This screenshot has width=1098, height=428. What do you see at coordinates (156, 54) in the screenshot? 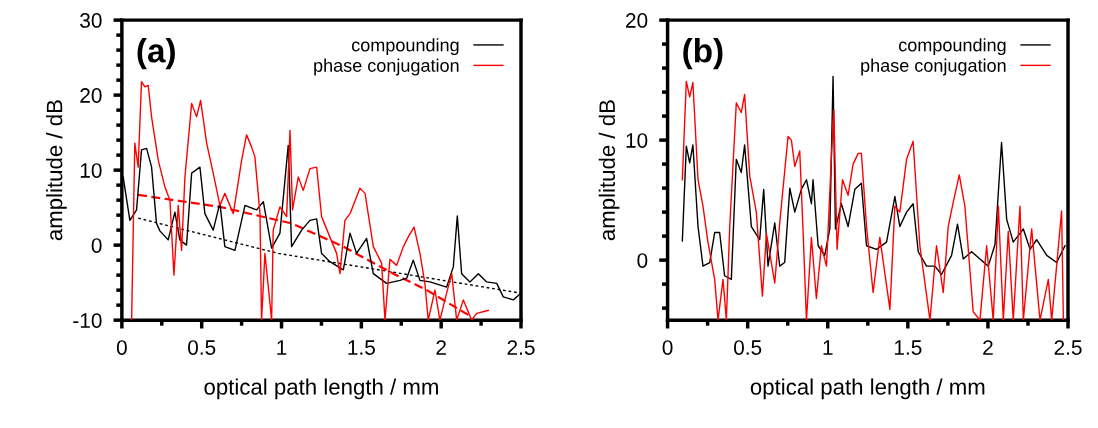
I see `annotation: (a)` at bounding box center [156, 54].